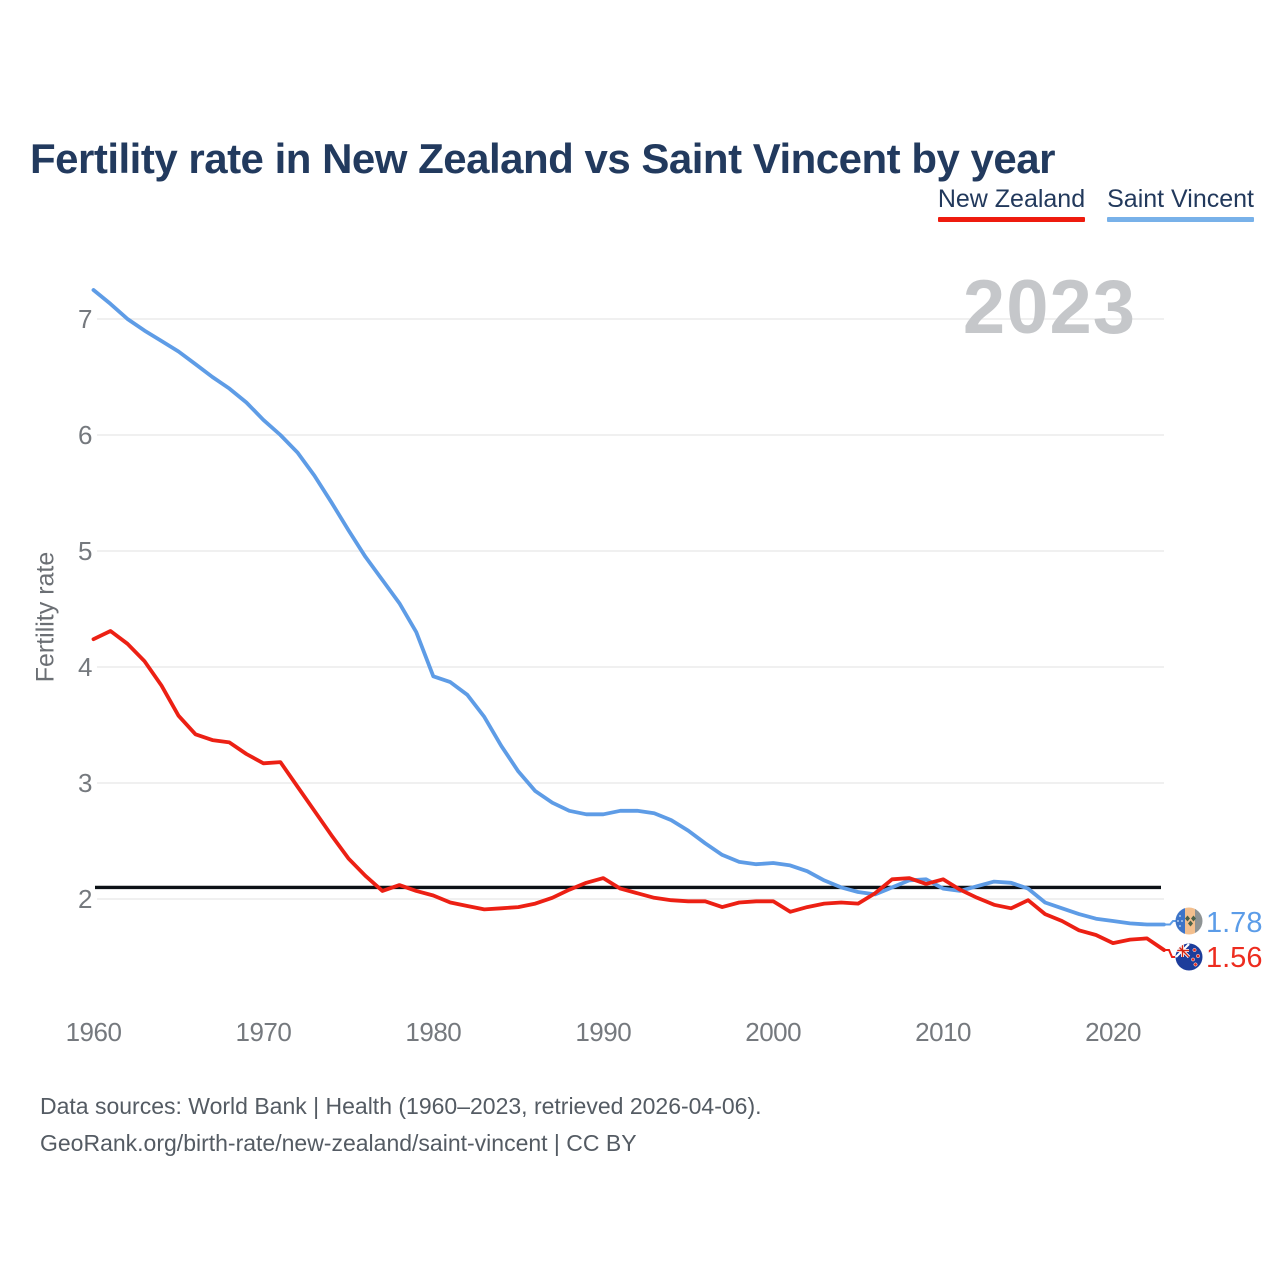 The width and height of the screenshot is (1280, 1280). What do you see at coordinates (1113, 1032) in the screenshot?
I see `x-tick-2020: 2020` at bounding box center [1113, 1032].